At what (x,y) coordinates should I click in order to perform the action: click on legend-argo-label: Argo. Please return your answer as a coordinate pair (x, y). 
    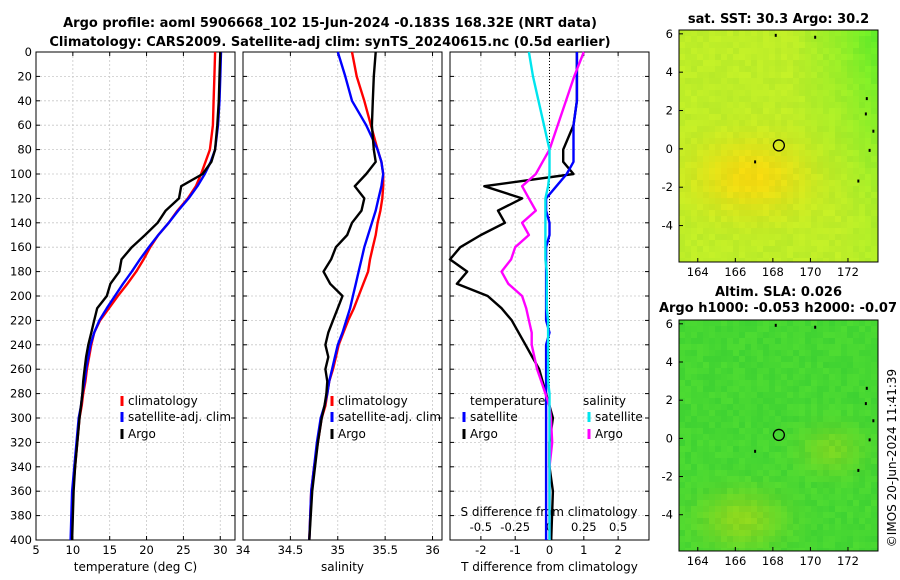
    Looking at the image, I should click on (142, 434).